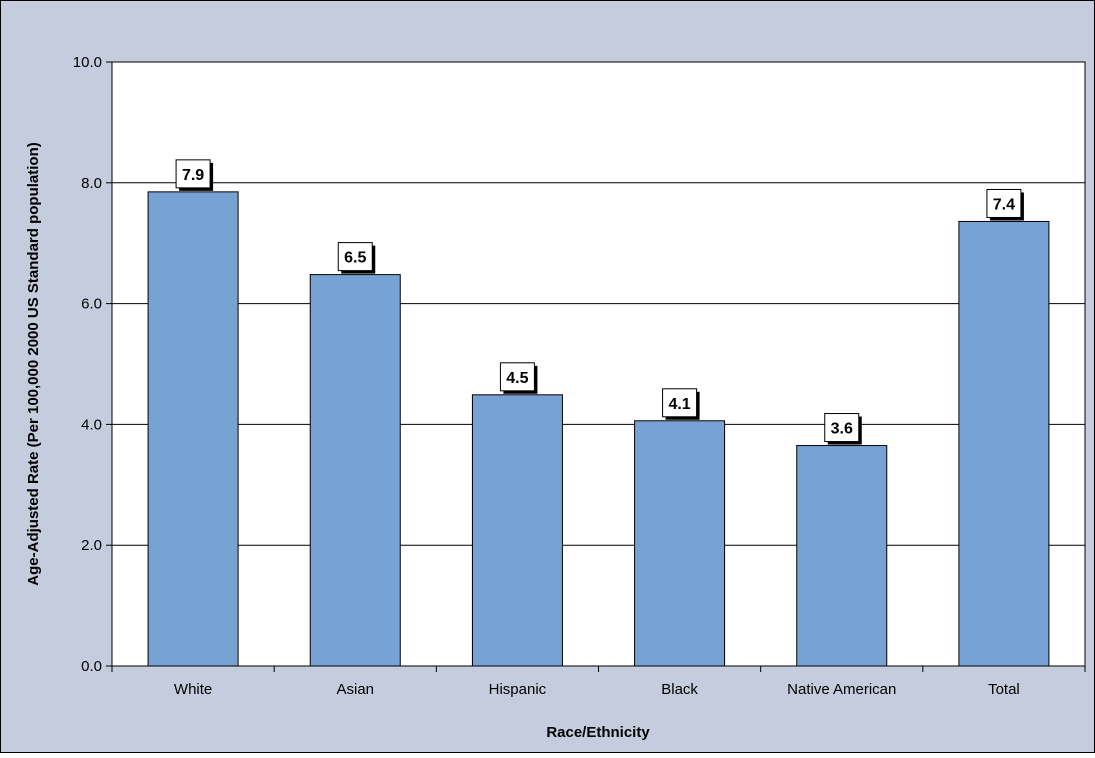 The image size is (1095, 758). I want to click on x-tick-label: Black, so click(679, 689).